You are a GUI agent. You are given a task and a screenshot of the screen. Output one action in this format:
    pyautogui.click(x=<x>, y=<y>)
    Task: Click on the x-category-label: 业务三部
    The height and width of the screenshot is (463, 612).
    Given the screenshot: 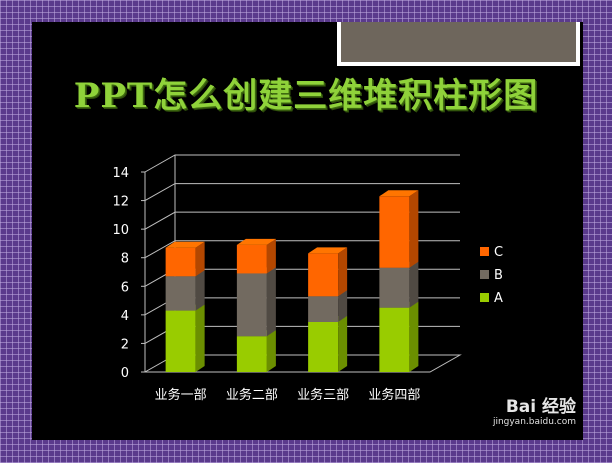 What is the action you would take?
    pyautogui.click(x=323, y=395)
    